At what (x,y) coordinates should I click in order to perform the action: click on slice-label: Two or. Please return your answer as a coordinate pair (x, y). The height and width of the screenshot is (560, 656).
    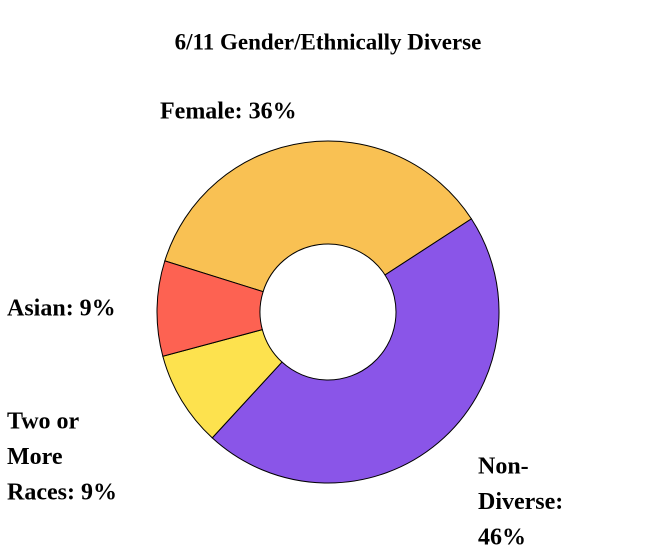
    Looking at the image, I should click on (43, 422).